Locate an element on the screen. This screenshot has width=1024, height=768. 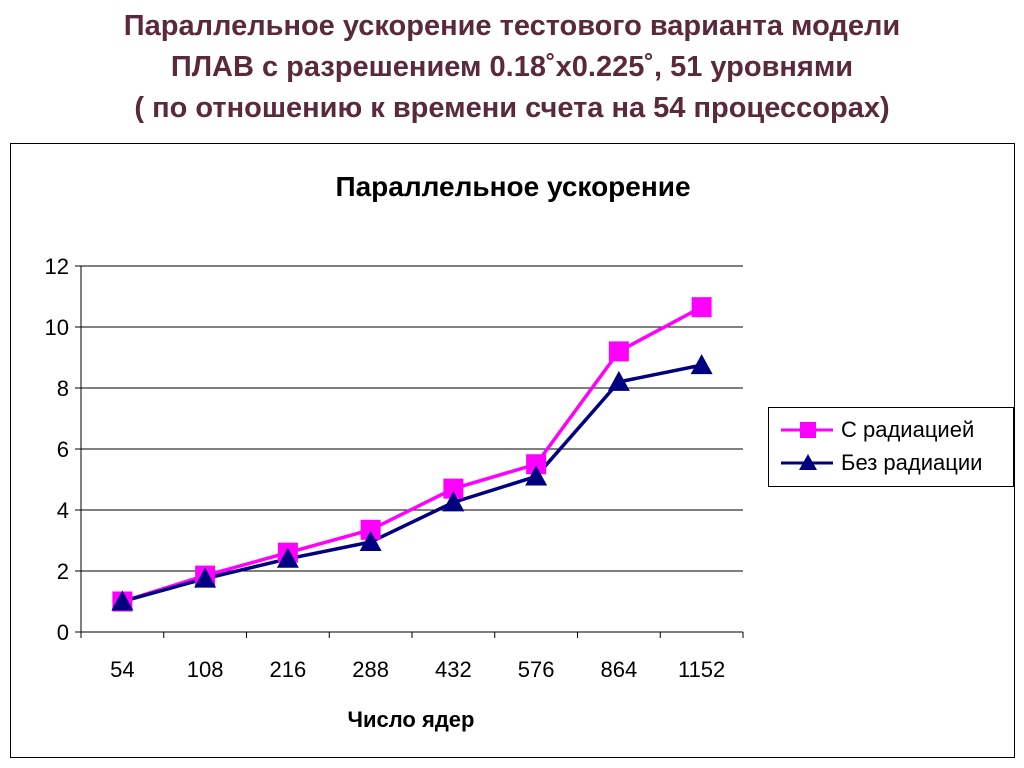
legend-item-series-2: Без радиации is located at coordinates (894, 463).